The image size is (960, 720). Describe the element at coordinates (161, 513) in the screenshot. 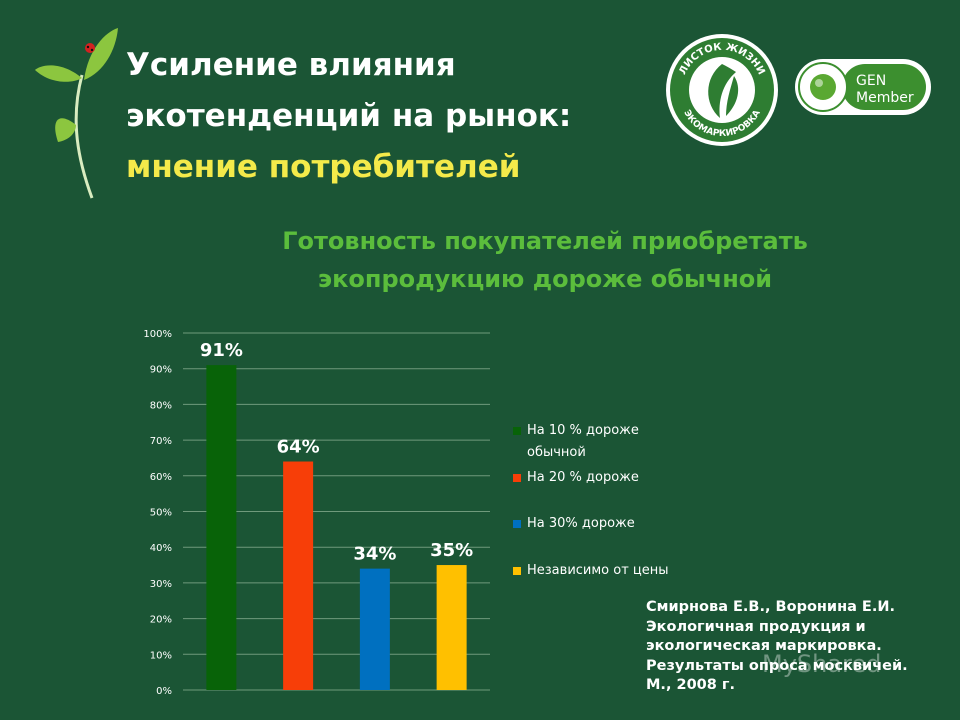

I see `y-tick-label: 50%` at that location.